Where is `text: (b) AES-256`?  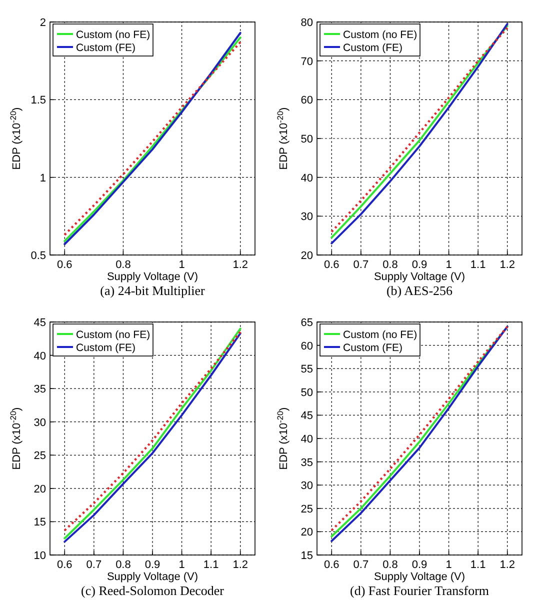 text: (b) AES-256 is located at coordinates (420, 290).